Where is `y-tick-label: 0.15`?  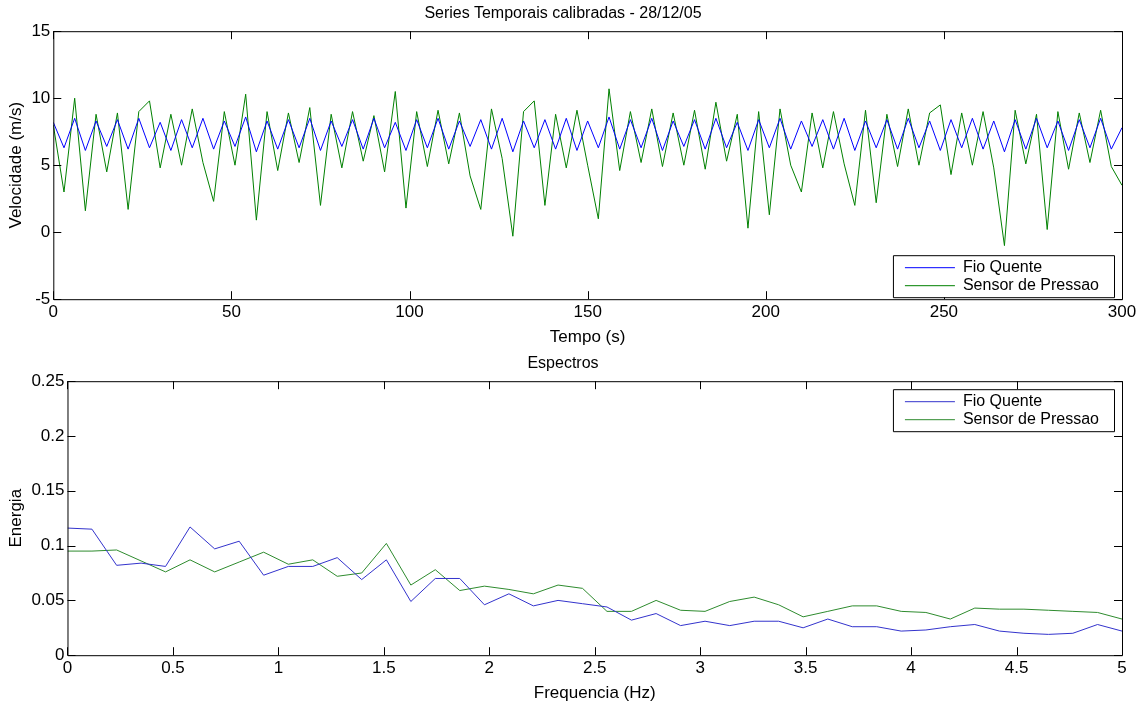
y-tick-label: 0.15 is located at coordinates (48, 490).